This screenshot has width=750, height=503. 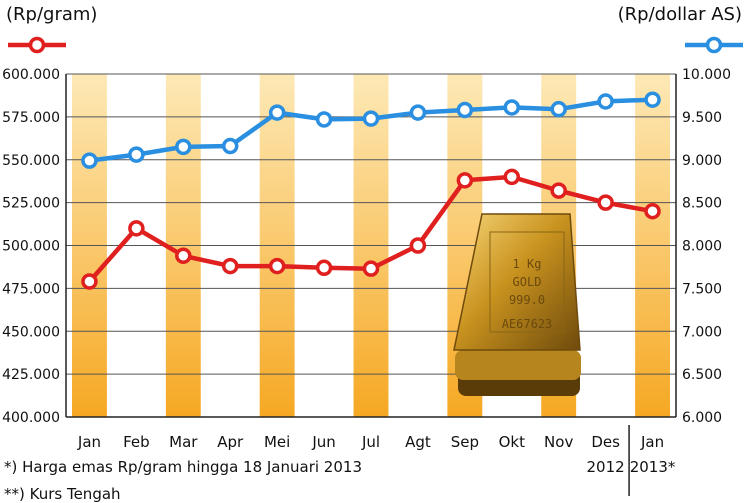 What do you see at coordinates (702, 118) in the screenshot?
I see `right-tick-label: 9.500` at bounding box center [702, 118].